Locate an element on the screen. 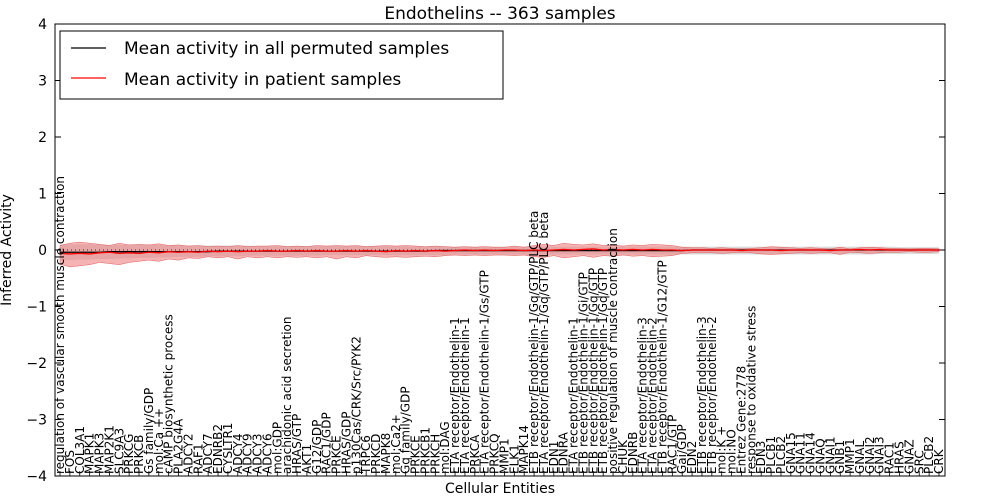  entity-label: HRAS/GTP is located at coordinates (297, 444).